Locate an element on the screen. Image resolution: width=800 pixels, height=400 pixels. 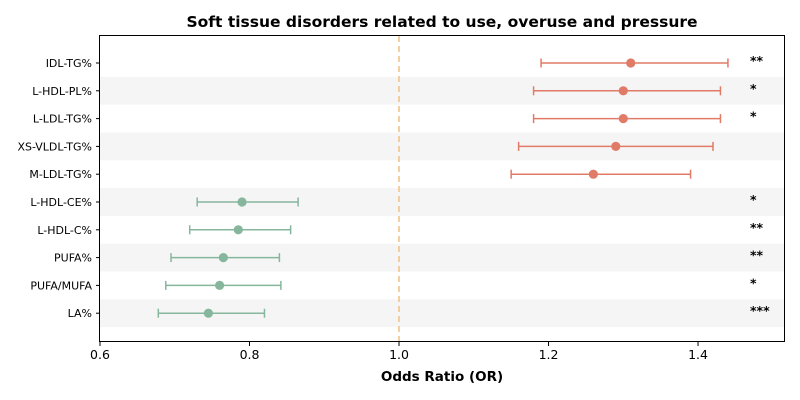
x-axis: 0.6 0.8 1.0 1.2 1.4 is located at coordinates (399, 351).